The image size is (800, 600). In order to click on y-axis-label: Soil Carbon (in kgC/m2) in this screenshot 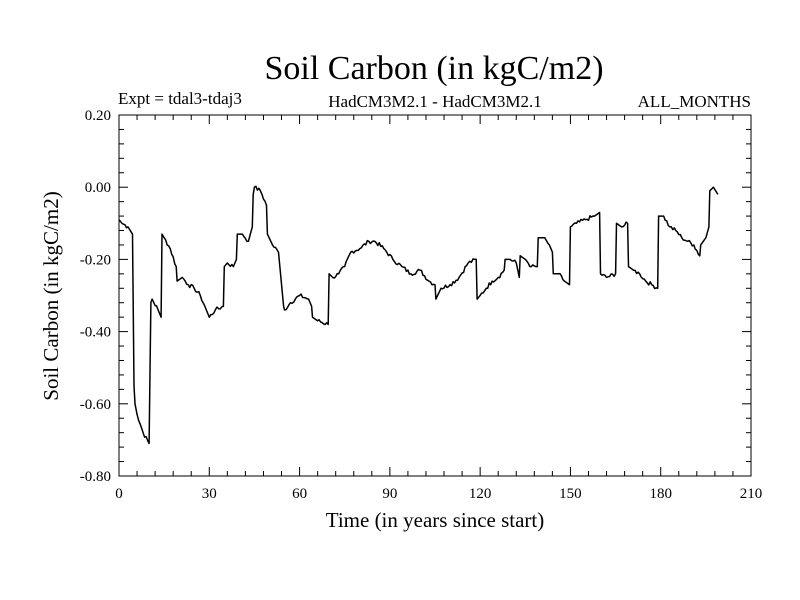, I will do `click(51, 295)`.